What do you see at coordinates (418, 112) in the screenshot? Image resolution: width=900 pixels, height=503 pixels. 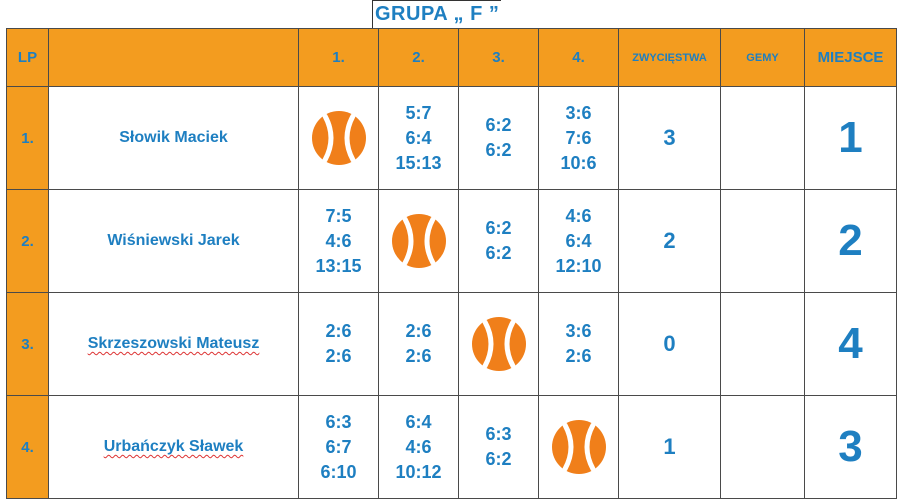 I see `set-score: 5:7` at bounding box center [418, 112].